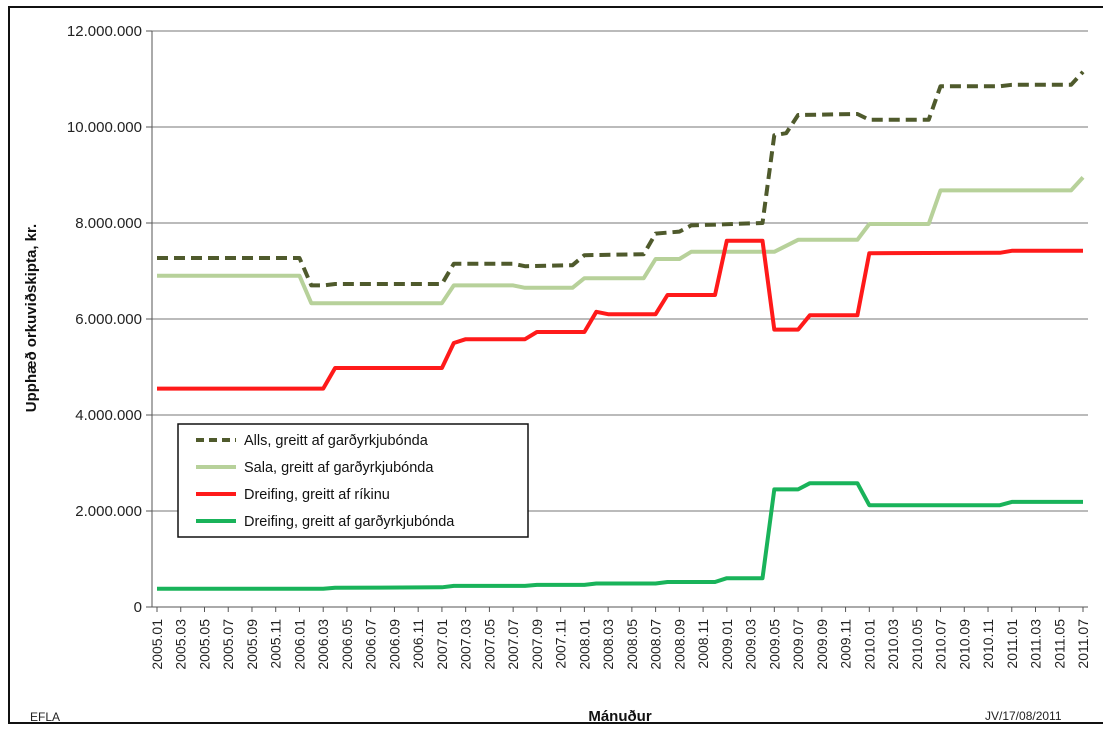  I want to click on y-tick-label: 10.000.000, so click(104, 127).